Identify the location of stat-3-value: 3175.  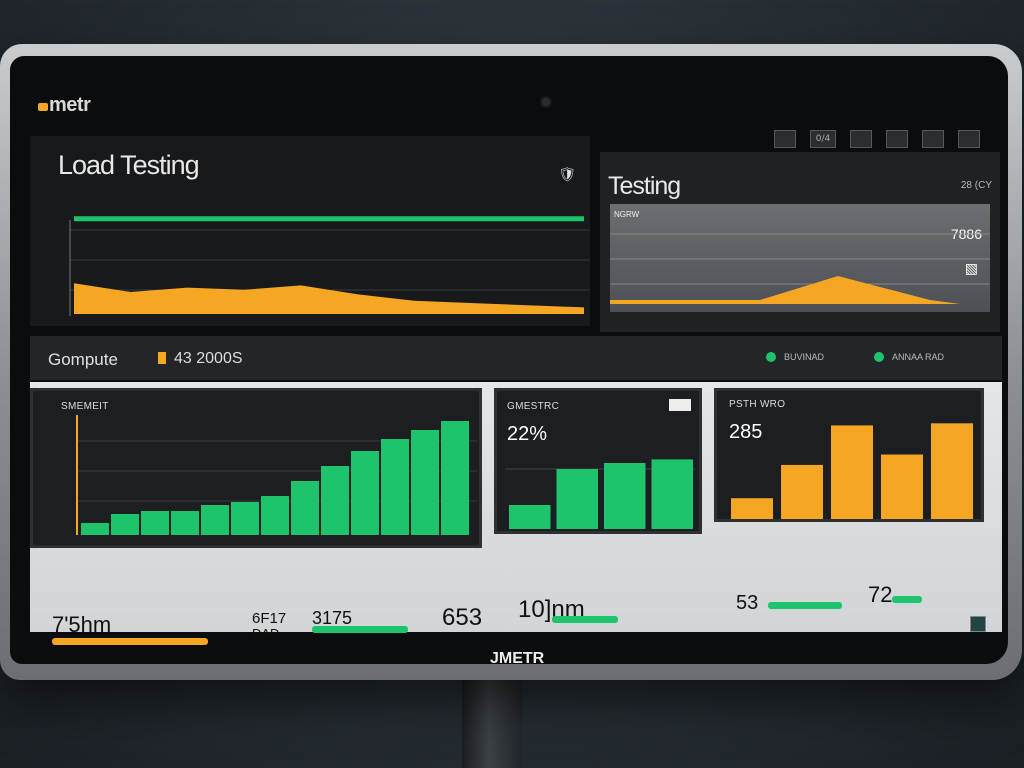
(332, 618).